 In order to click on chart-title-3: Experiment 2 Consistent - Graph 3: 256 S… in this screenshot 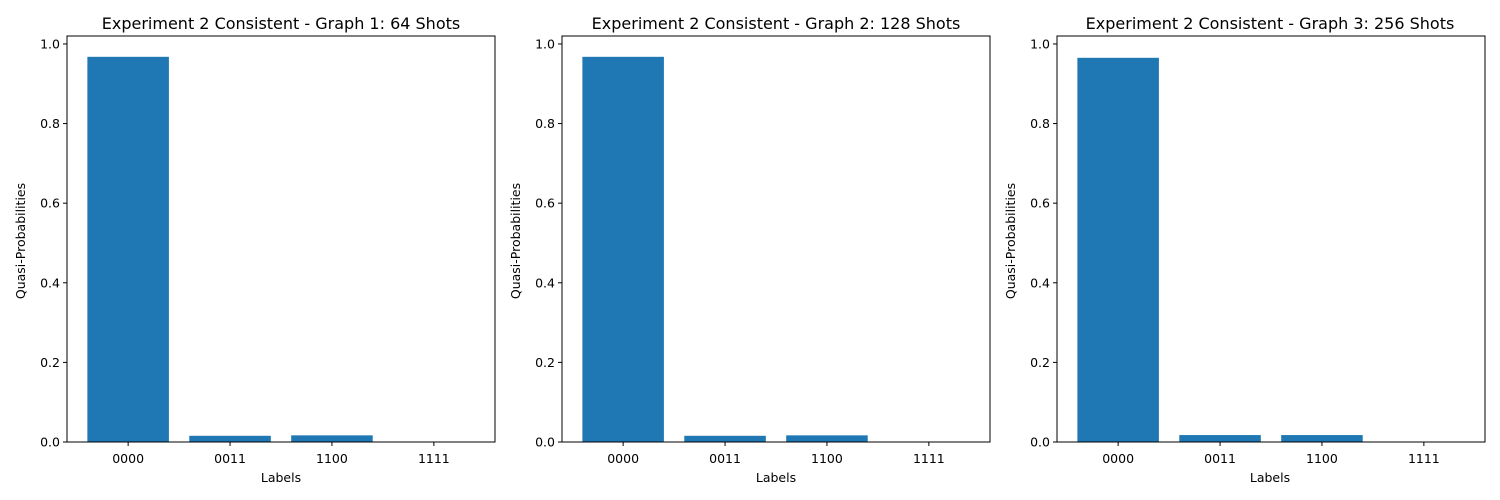, I will do `click(1270, 23)`.